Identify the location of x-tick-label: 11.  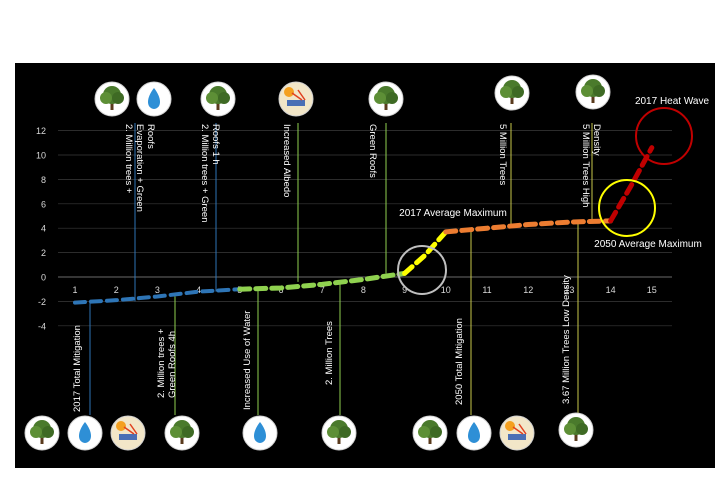
(486, 290).